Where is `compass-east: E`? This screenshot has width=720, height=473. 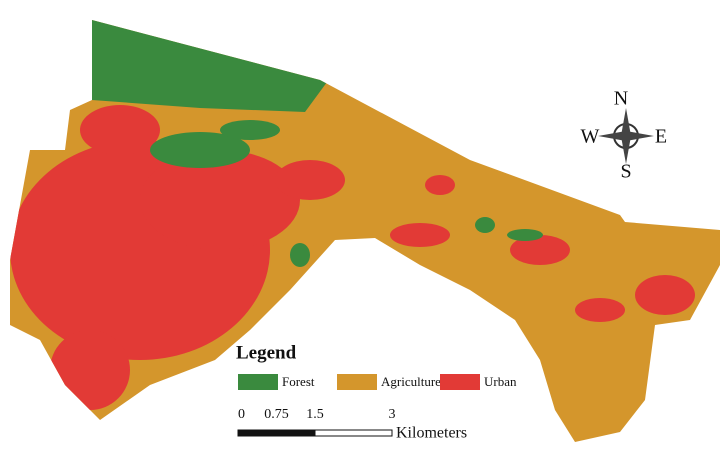 compass-east: E is located at coordinates (661, 137).